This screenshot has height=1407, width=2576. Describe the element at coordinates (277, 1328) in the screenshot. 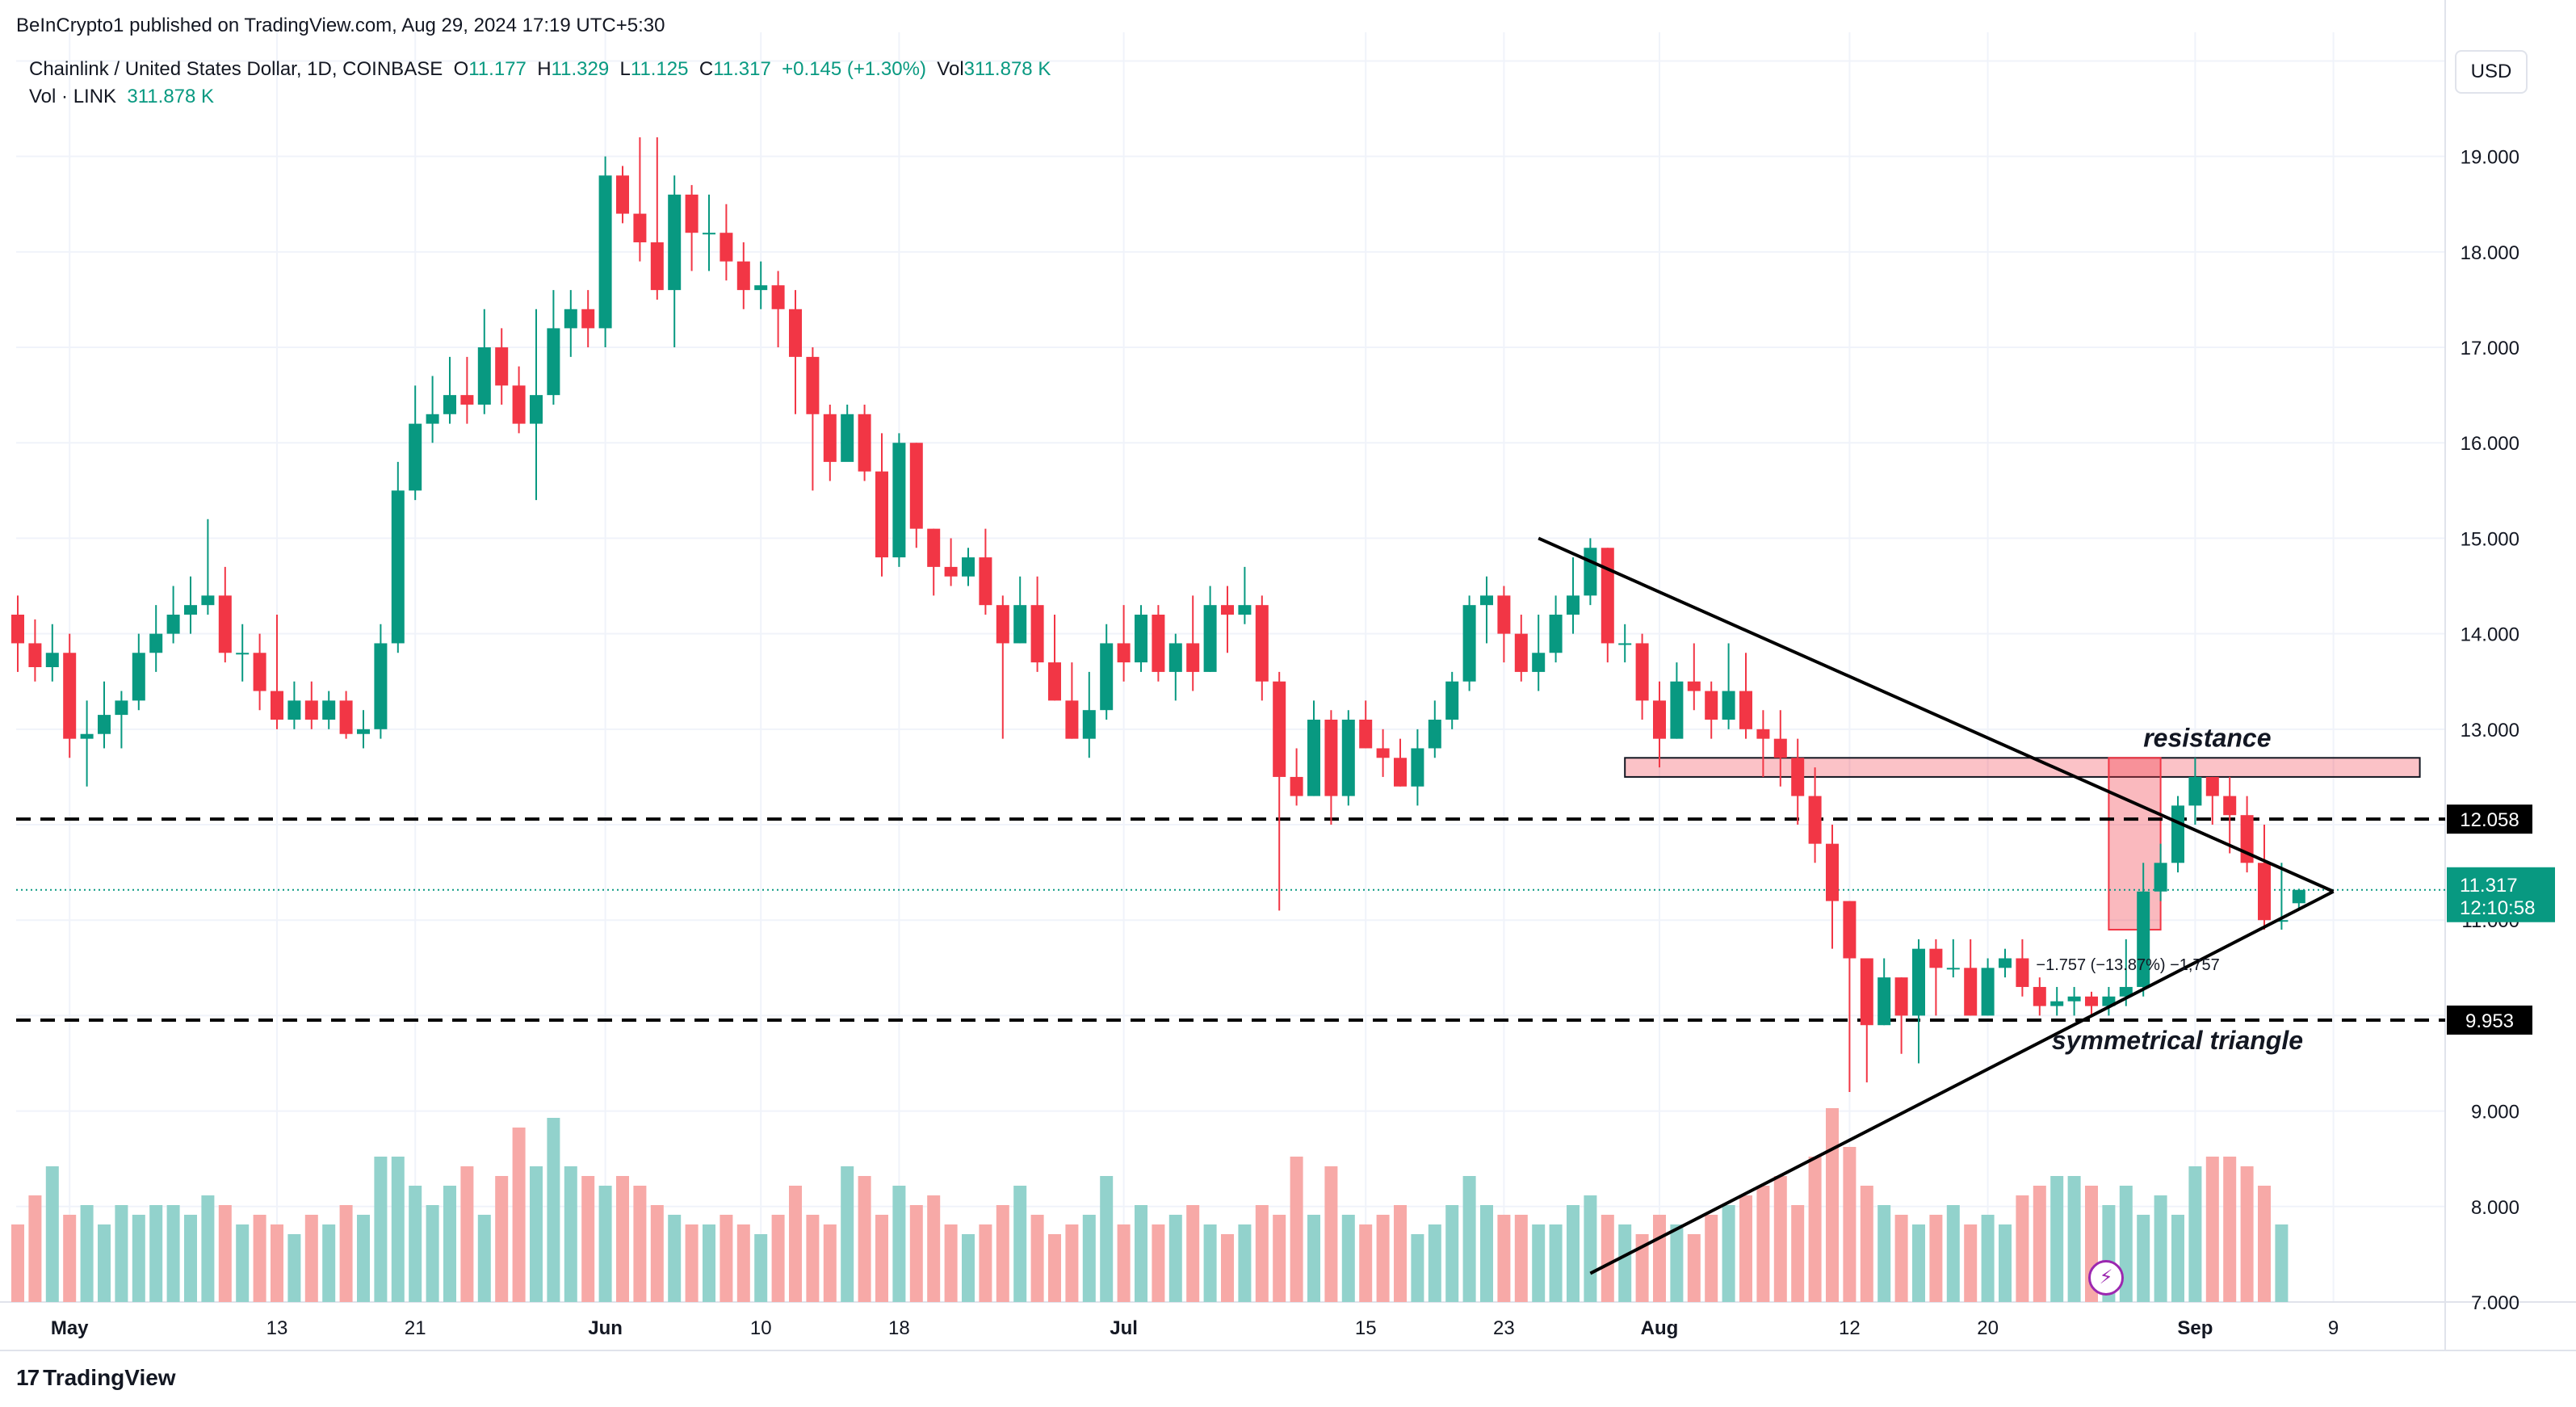

I see `x-tick-label: 13` at that location.